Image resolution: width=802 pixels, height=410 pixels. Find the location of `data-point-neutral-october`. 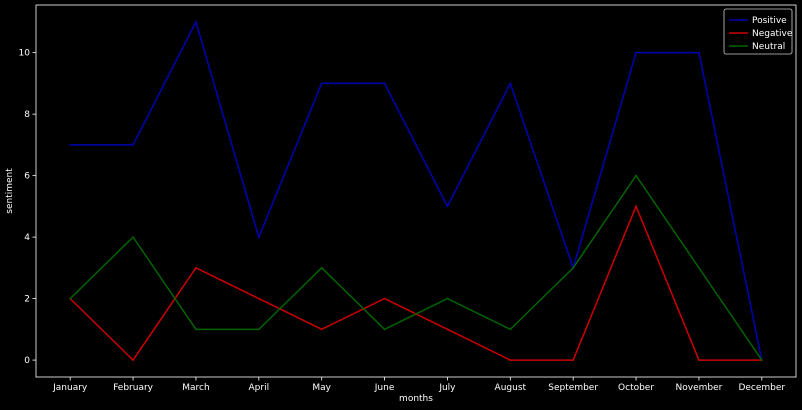

data-point-neutral-october is located at coordinates (636, 175).